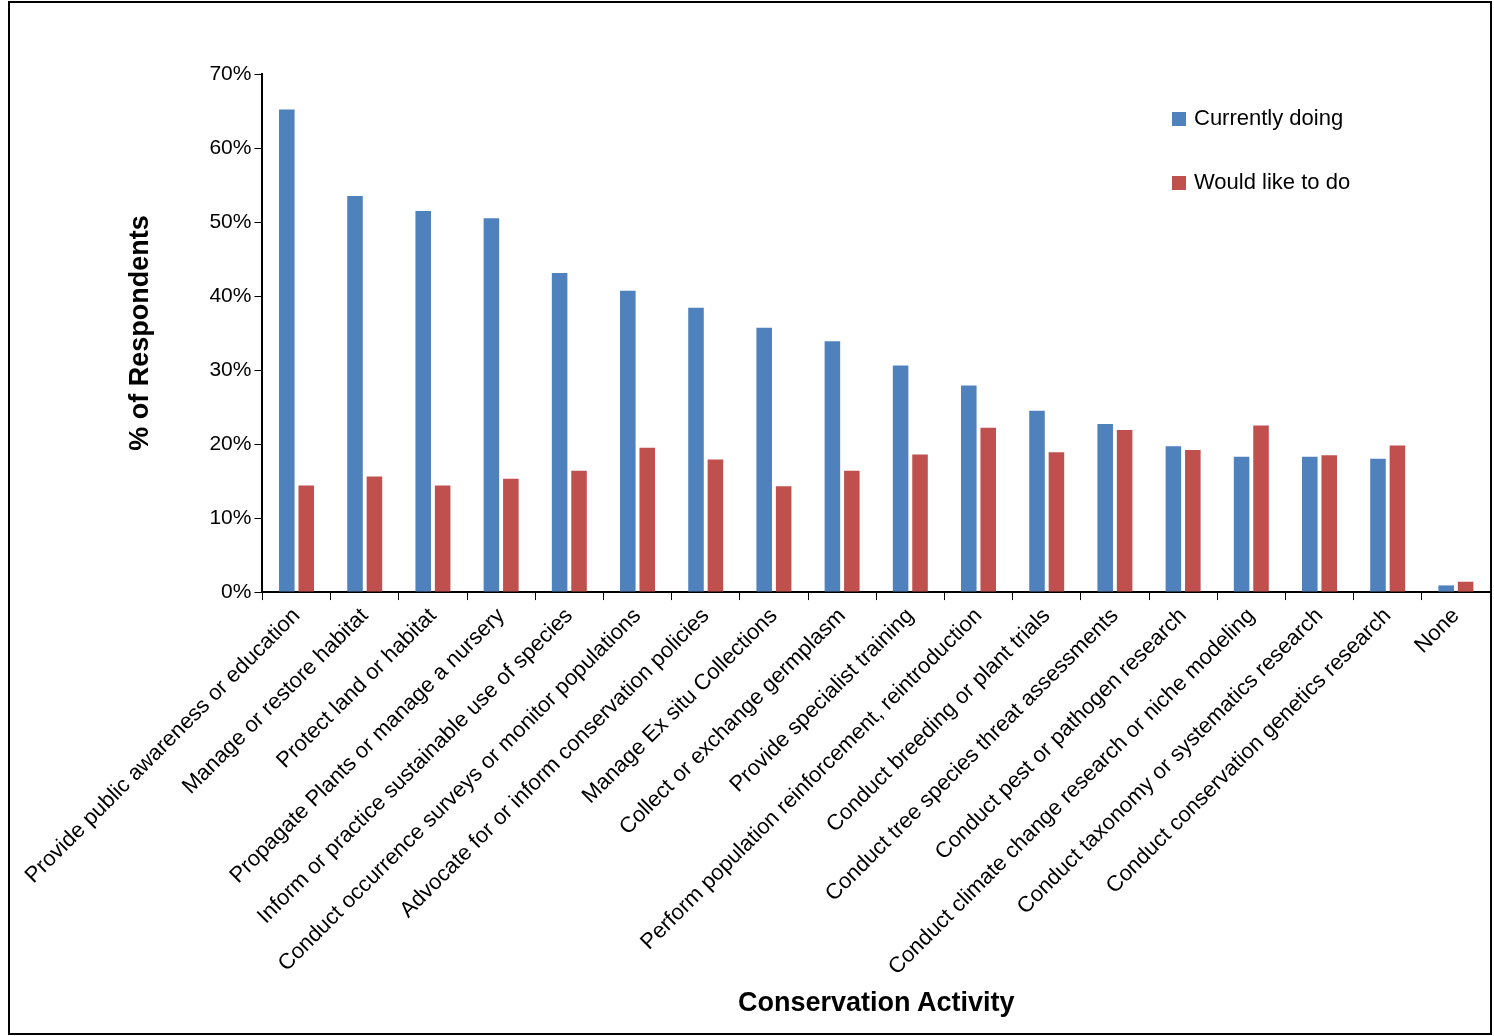  I want to click on x-axis-title: Conservation Activity, so click(876, 1002).